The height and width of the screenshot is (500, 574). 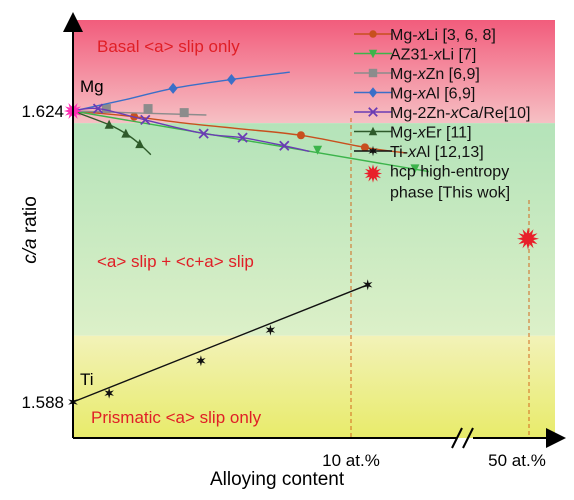 I want to click on region-label-mixed: <a> slip + <c+a> slip, so click(x=175, y=261).